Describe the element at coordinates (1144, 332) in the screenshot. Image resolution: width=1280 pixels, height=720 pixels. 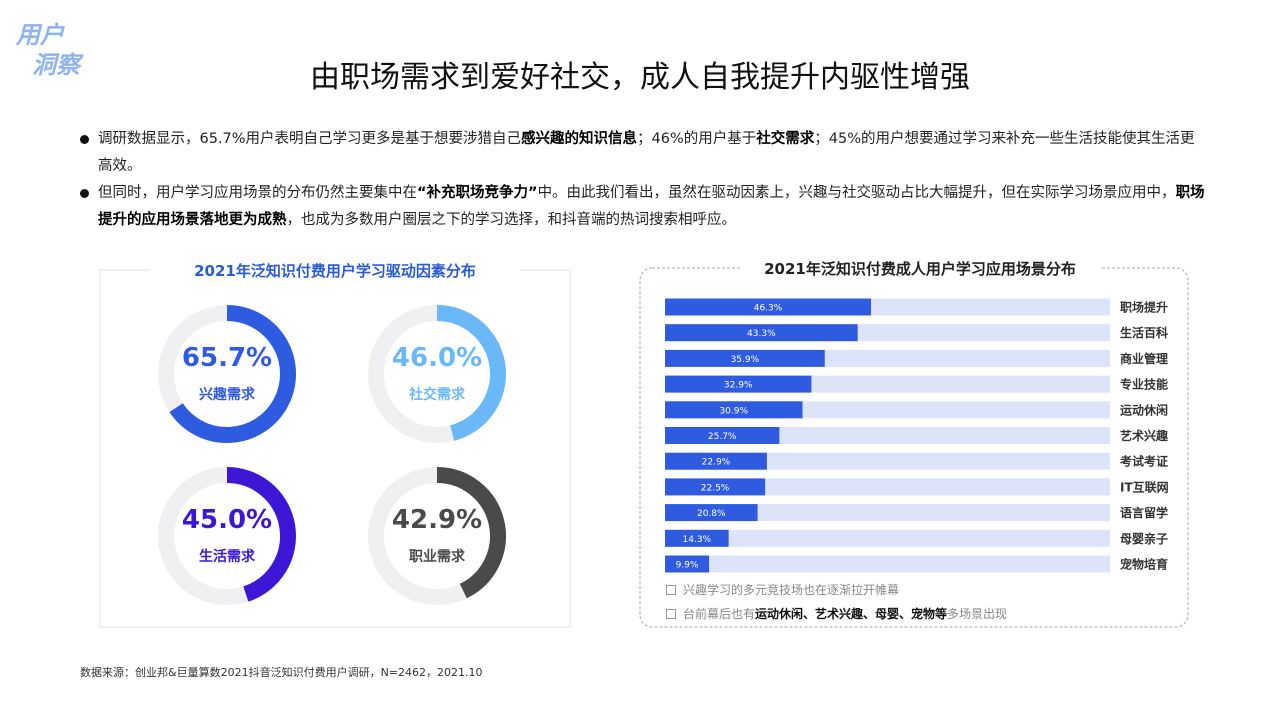
I see `category-label: 生活百科` at that location.